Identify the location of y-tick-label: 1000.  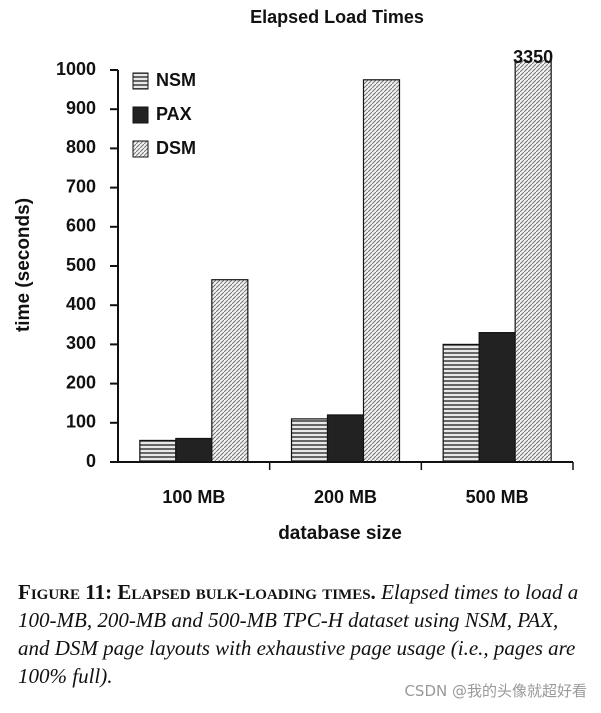
(76, 69).